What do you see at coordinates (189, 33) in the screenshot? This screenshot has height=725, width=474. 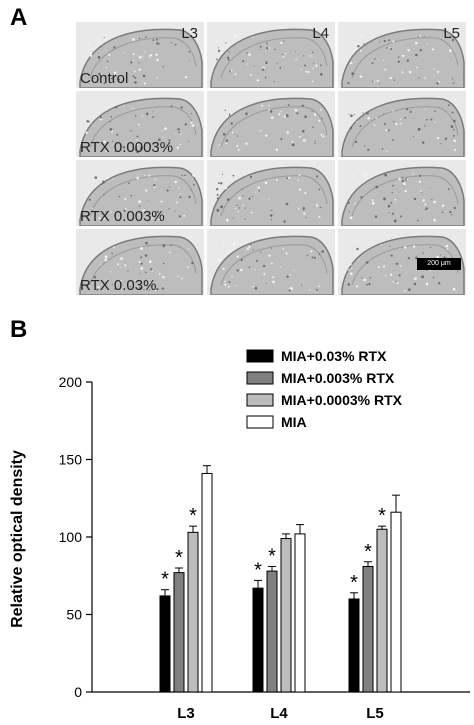 I see `micrograph-level-label: L3` at bounding box center [189, 33].